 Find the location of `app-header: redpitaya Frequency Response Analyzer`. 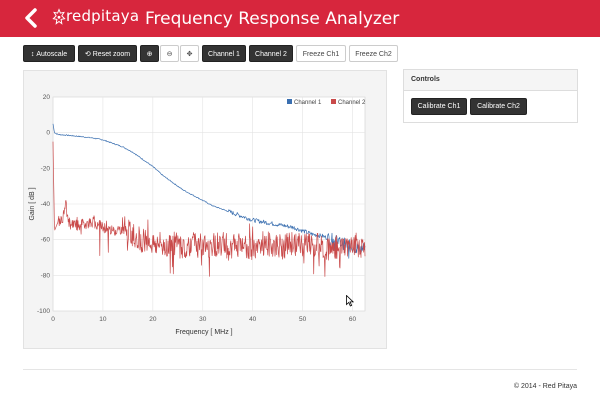

app-header: redpitaya Frequency Response Analyzer is located at coordinates (300, 18).